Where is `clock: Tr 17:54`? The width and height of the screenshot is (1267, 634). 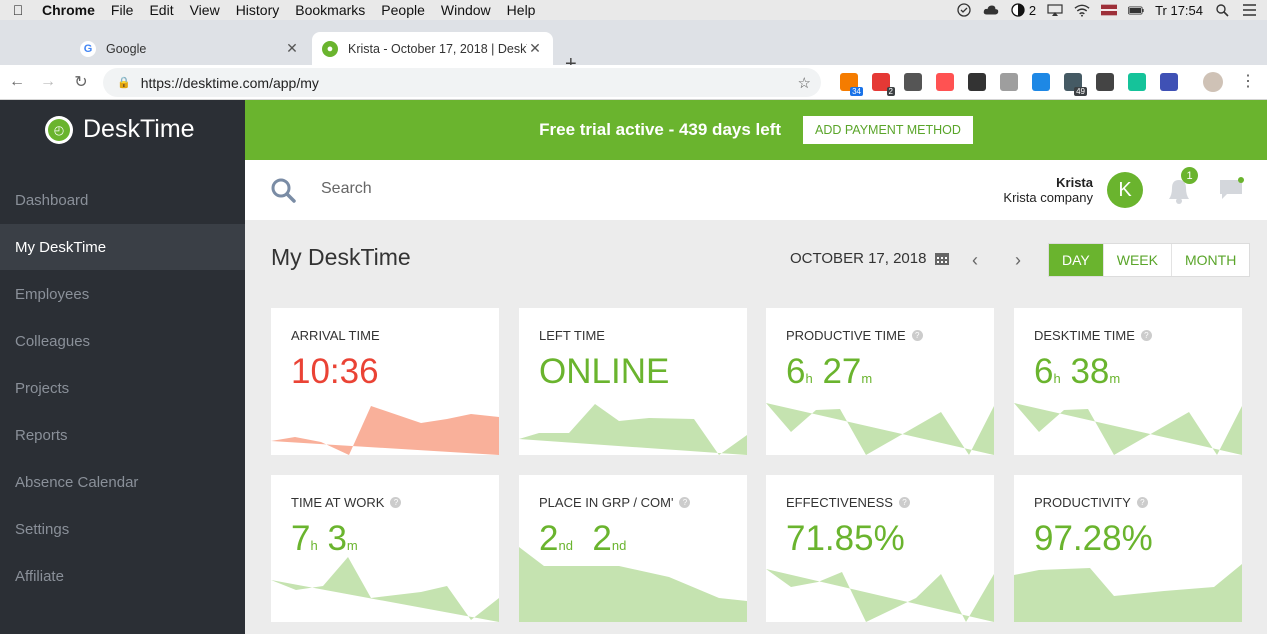
clock: Tr 17:54 is located at coordinates (1179, 10).